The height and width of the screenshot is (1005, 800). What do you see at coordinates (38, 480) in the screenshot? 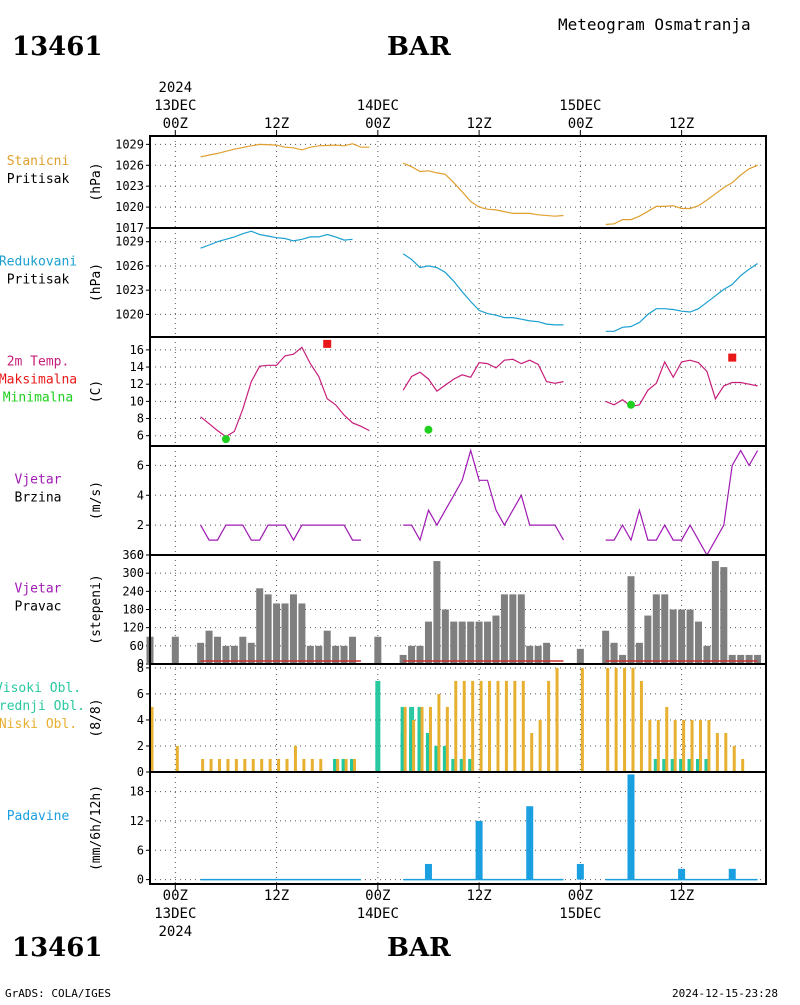
I see `panel-label: Vjetar` at bounding box center [38, 480].